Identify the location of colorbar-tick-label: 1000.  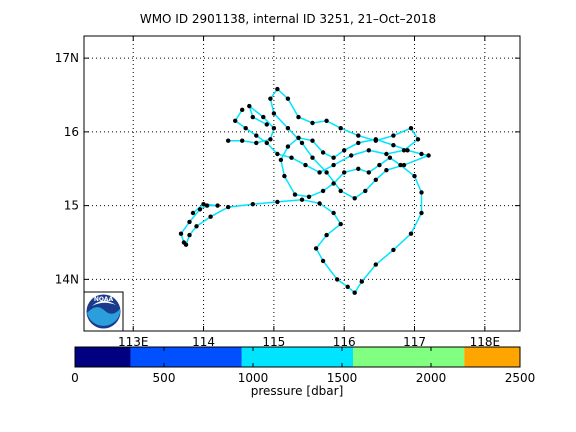
(253, 378).